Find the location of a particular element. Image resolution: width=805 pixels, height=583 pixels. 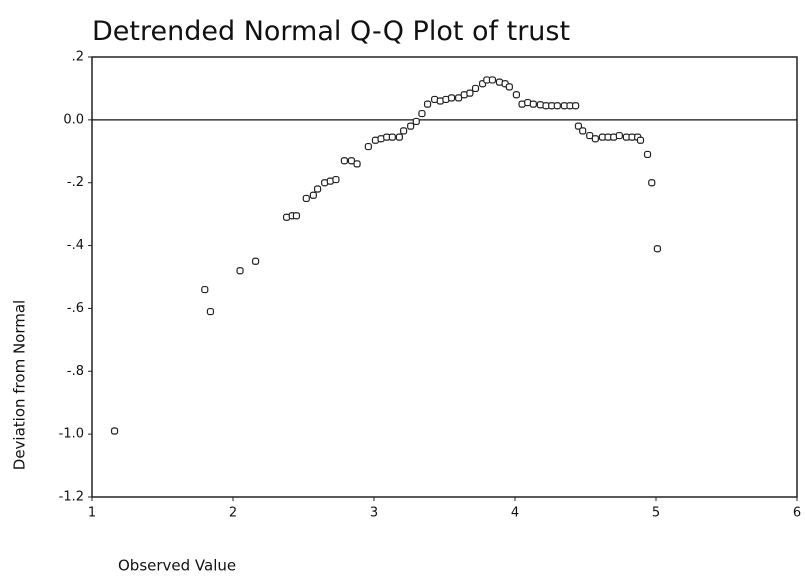

y-tick-label: 0.0 is located at coordinates (73, 119).